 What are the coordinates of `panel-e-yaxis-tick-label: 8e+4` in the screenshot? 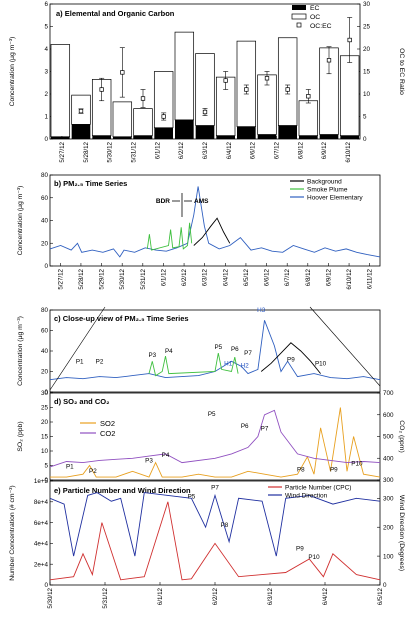 It's located at (41, 502).